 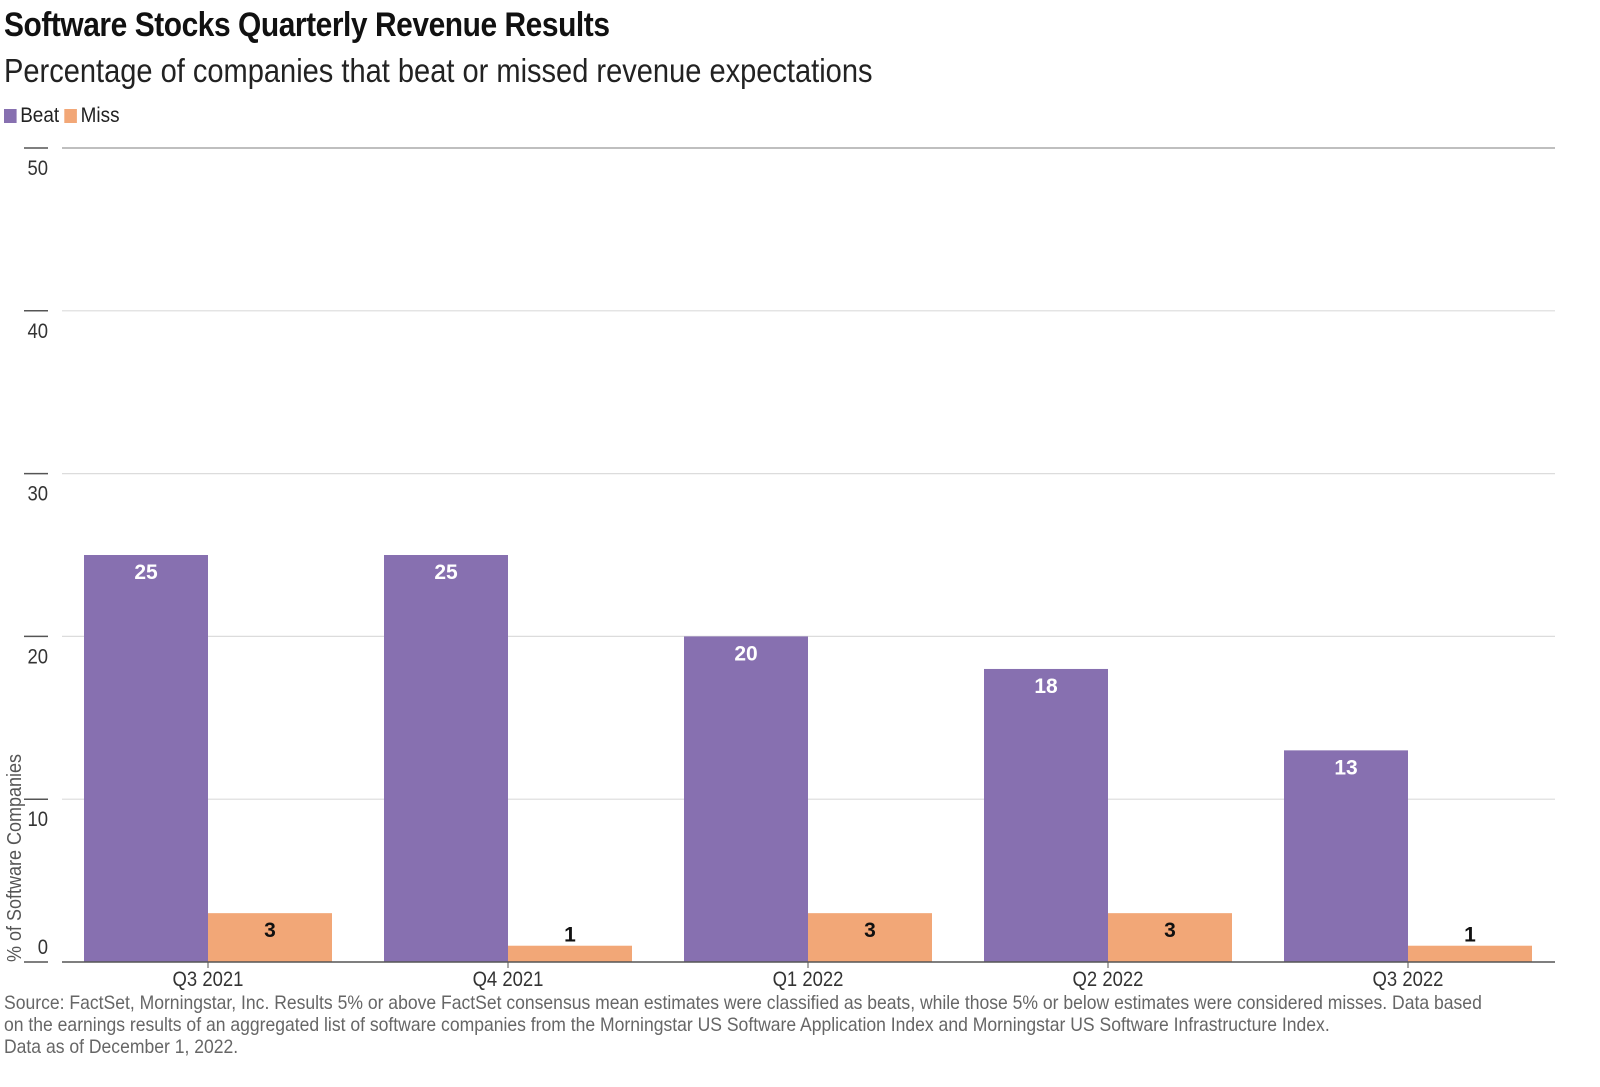 I want to click on x-tick-label-3: Q2 2022, so click(x=1108, y=979).